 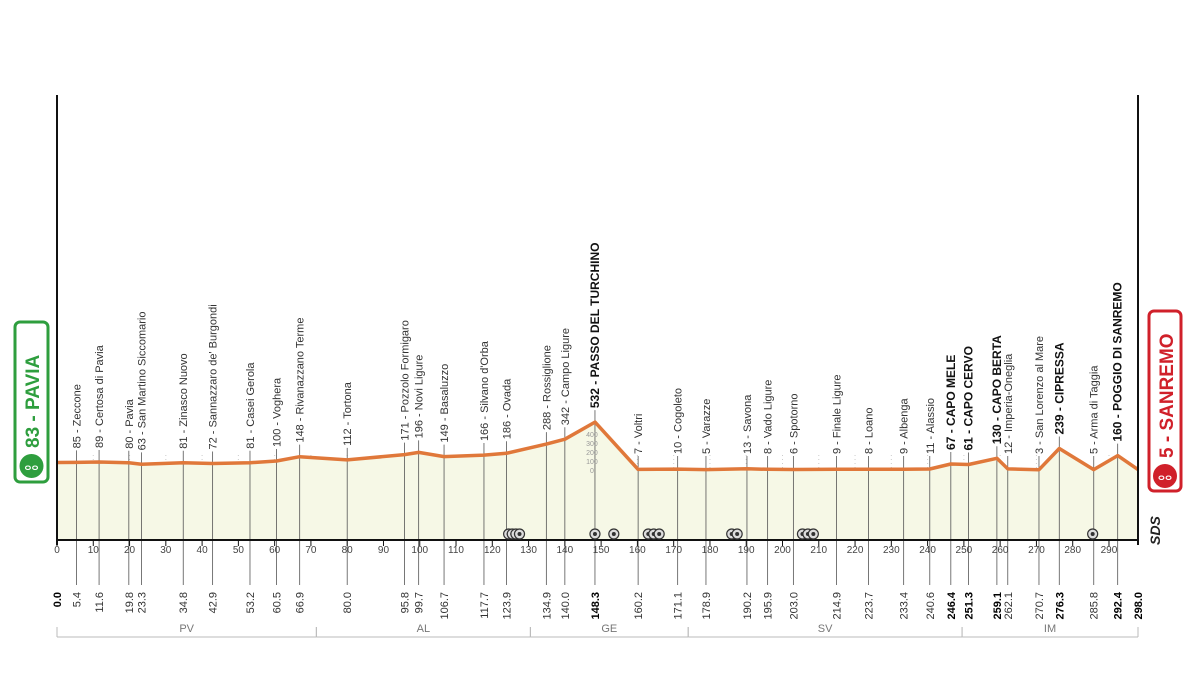 I want to click on x-tick-label: 110, so click(x=456, y=550).